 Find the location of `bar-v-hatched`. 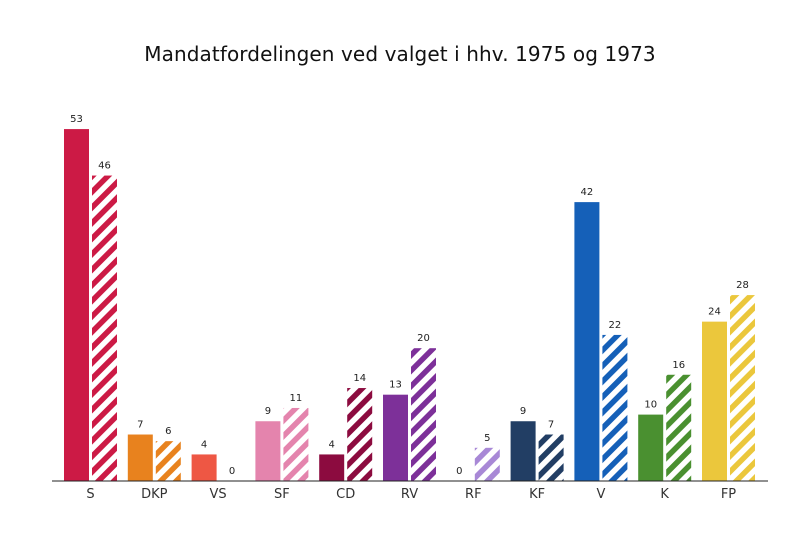

bar-v-hatched is located at coordinates (615, 407).